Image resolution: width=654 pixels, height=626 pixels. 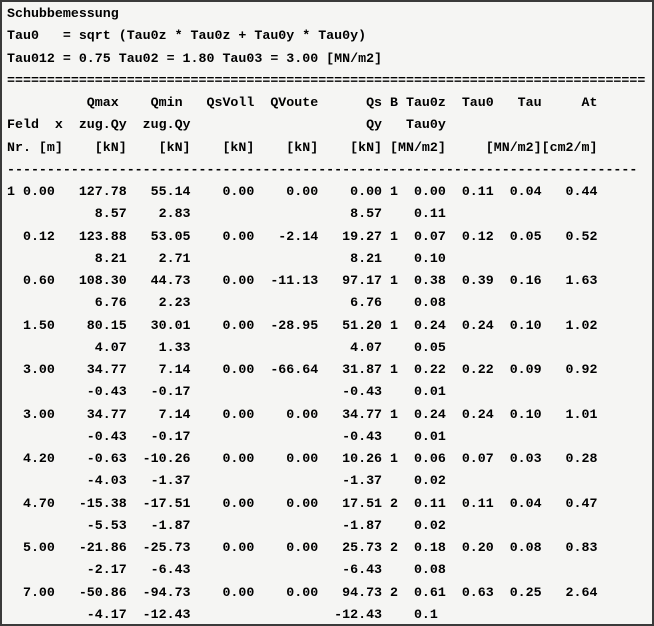 What do you see at coordinates (226, 570) in the screenshot?
I see `report-line: -2.17 -6.43 -6.43 0.08` at bounding box center [226, 570].